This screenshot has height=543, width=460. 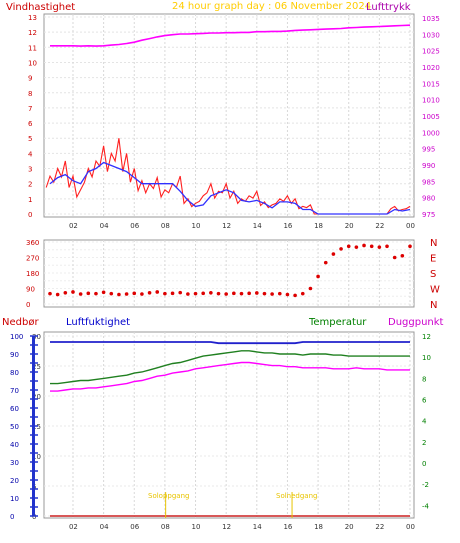 I want to click on pressure-y-tick: 1000, so click(x=431, y=133).